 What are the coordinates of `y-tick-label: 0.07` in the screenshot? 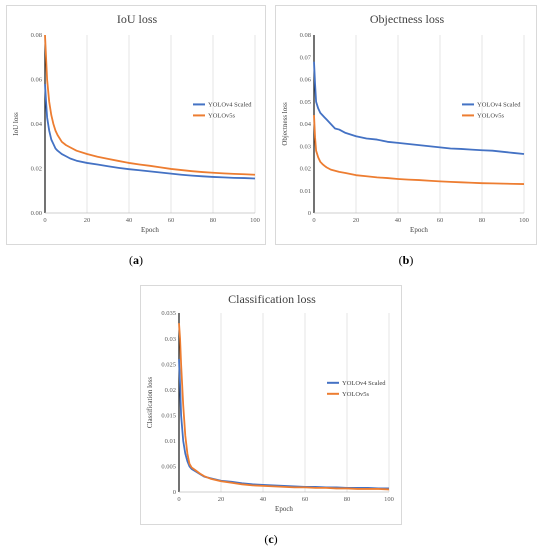 It's located at (306, 57).